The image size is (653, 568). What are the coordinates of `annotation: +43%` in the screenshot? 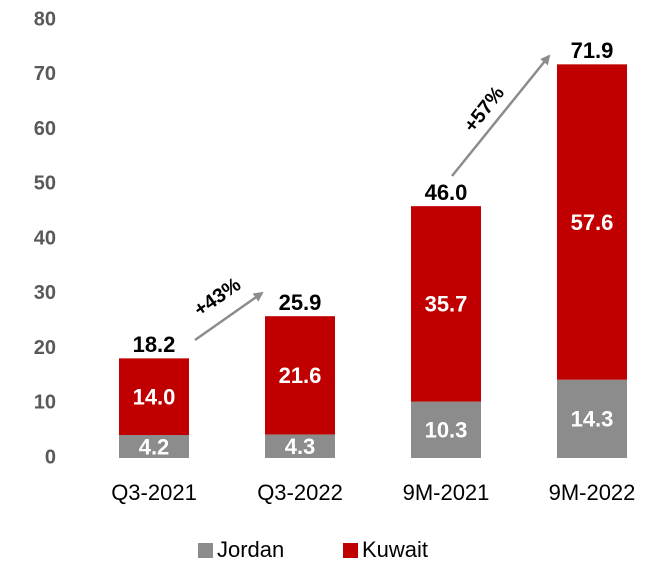 It's located at (217, 297).